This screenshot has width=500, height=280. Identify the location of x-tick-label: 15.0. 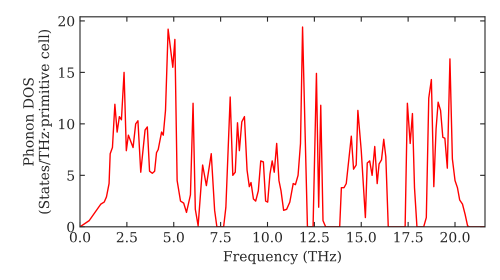
(361, 237).